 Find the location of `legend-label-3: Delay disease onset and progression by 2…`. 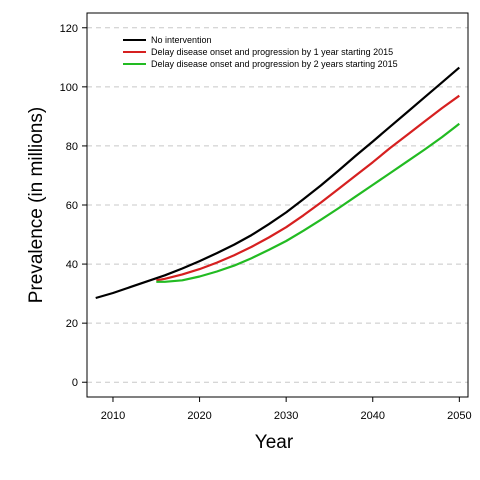

legend-label-3: Delay disease onset and progression by 2… is located at coordinates (274, 64).